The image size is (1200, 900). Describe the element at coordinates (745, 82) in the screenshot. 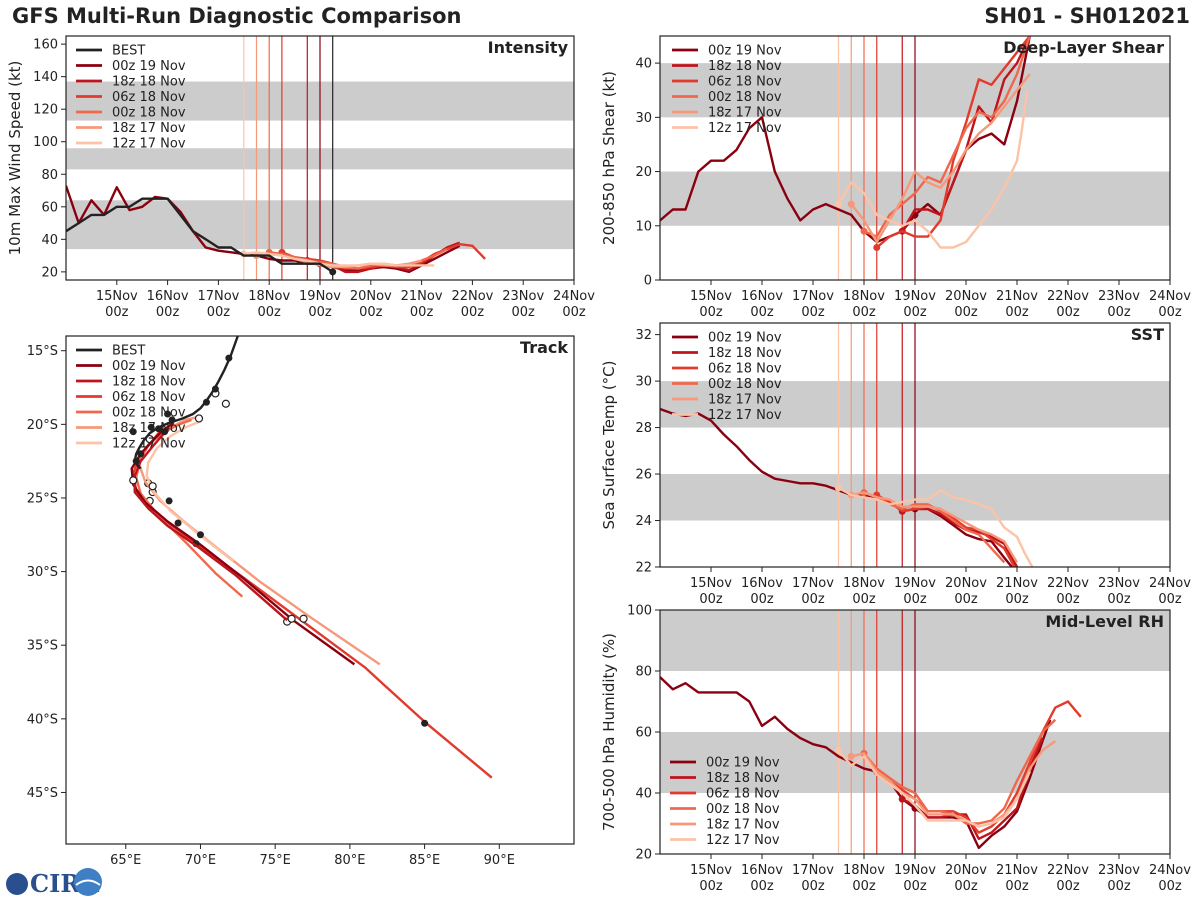

I see `shear-legend-label-2: 06z 18 Nov` at that location.